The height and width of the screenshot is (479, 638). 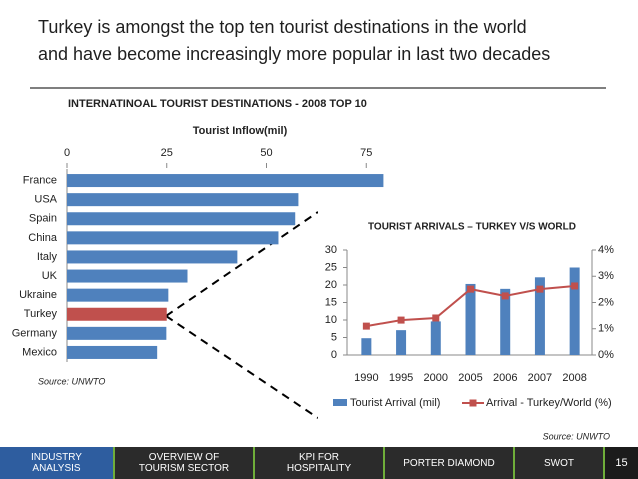 What do you see at coordinates (331, 320) in the screenshot?
I see `y-tick-label: 10` at bounding box center [331, 320].